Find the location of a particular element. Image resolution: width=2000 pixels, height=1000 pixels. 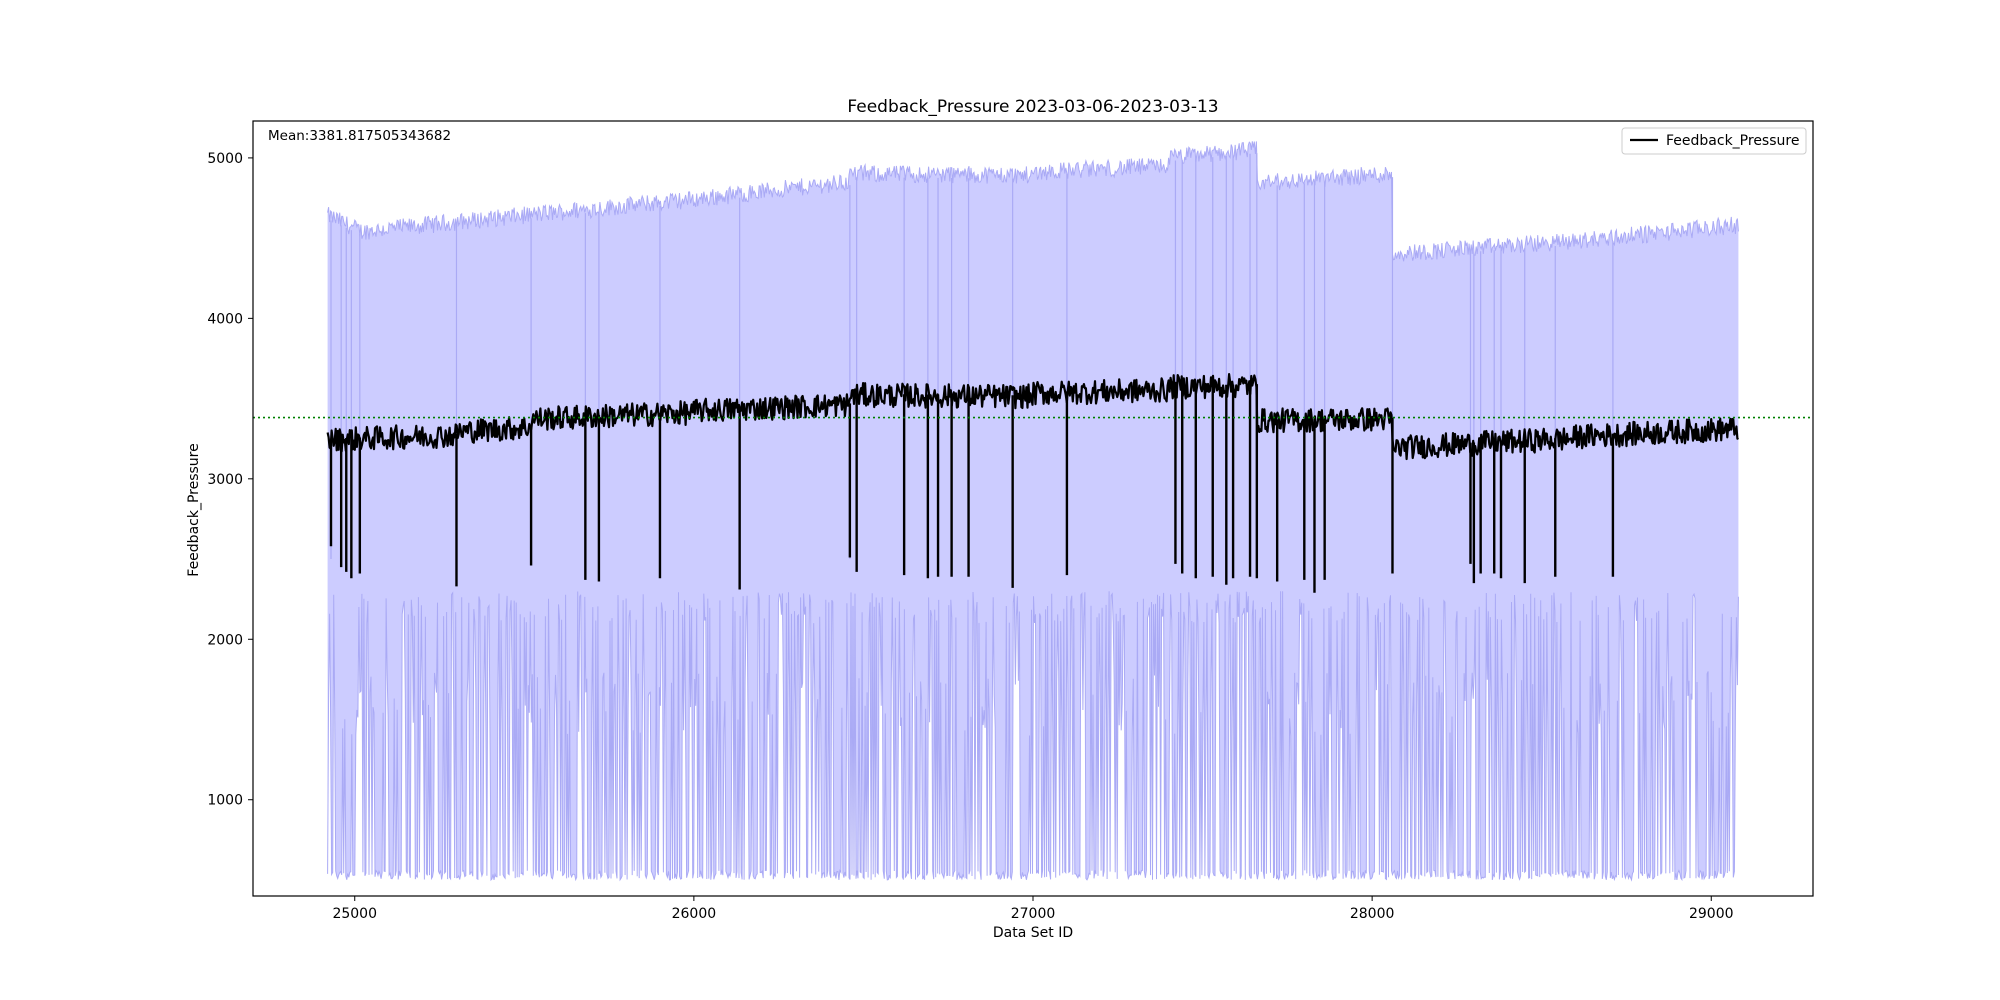

x-axis: 25000 26000 27000 28000 29000 is located at coordinates (1033, 909).